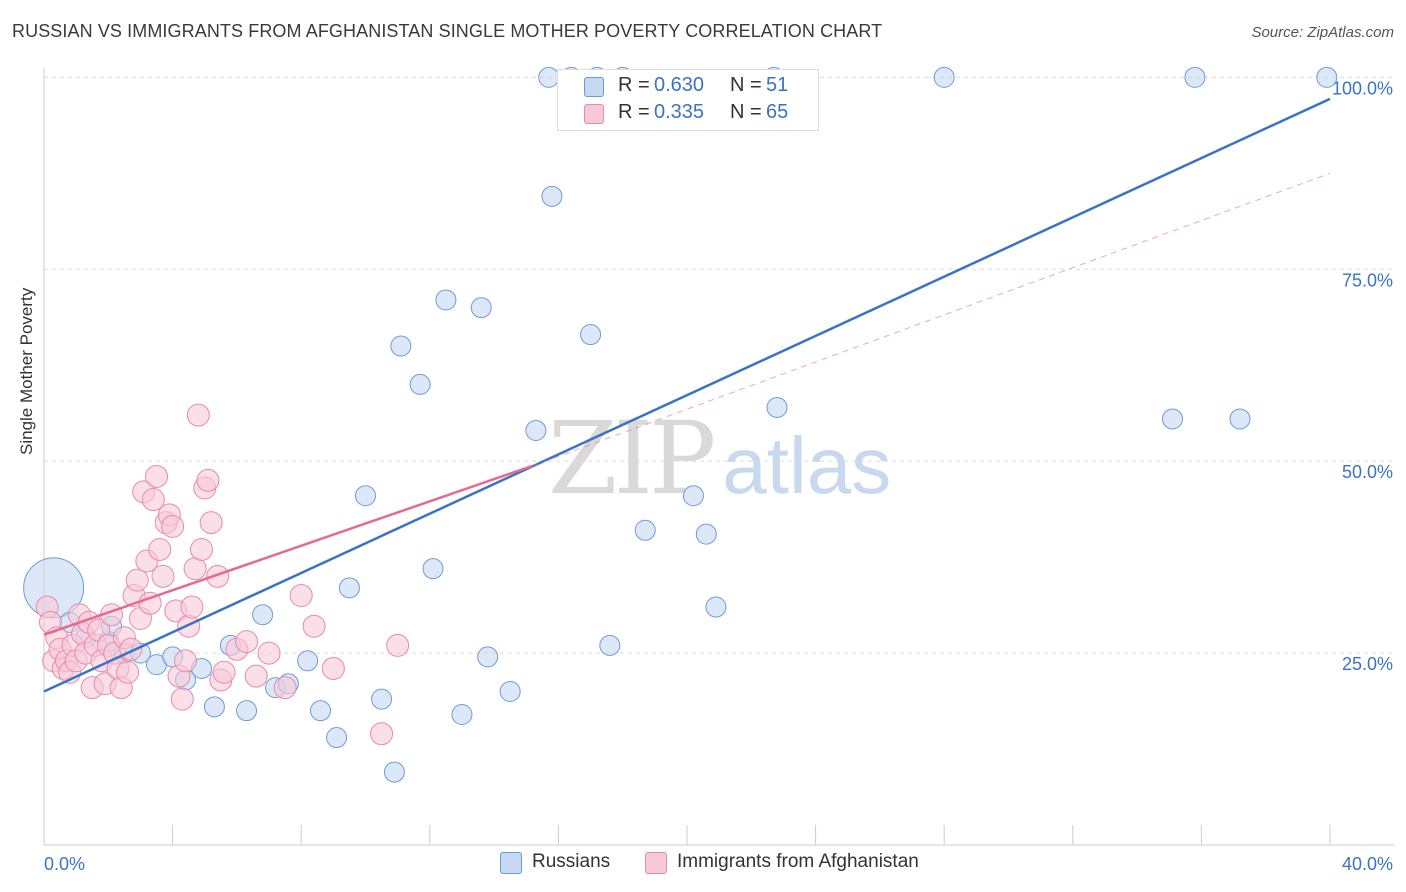  What do you see at coordinates (1322, 32) in the screenshot?
I see `source-credit: Source: ZipAtlas.com` at bounding box center [1322, 32].